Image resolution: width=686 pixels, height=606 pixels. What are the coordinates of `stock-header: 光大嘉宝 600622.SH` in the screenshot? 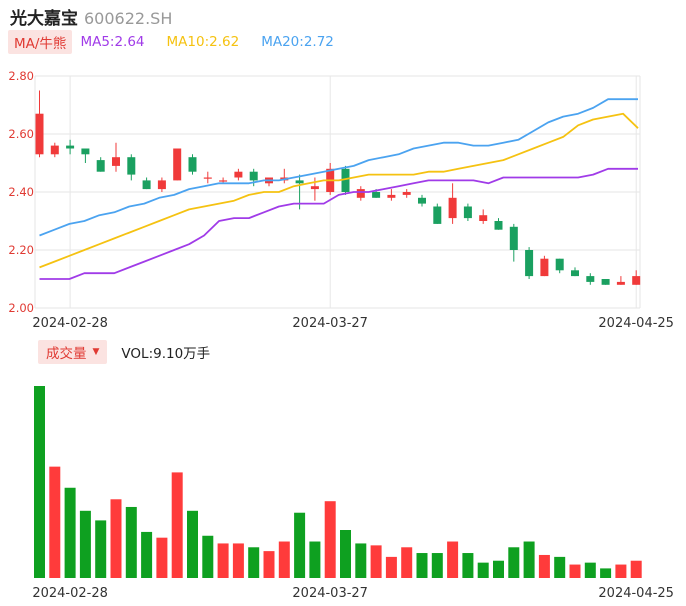 It's located at (91, 16).